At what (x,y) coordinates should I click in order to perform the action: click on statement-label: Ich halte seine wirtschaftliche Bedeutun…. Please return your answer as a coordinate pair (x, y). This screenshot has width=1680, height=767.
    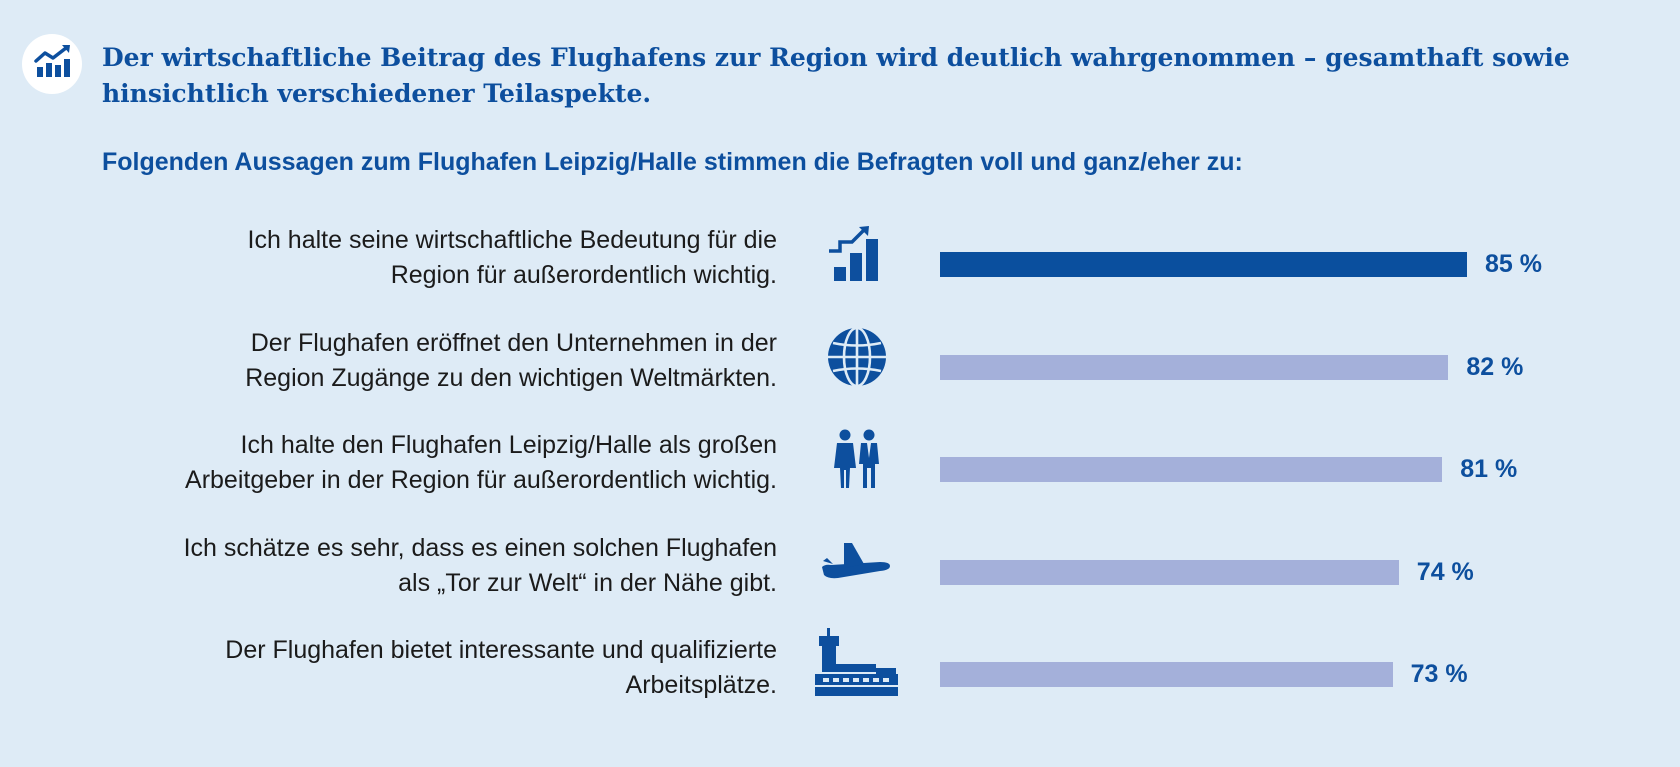
    Looking at the image, I should click on (438, 258).